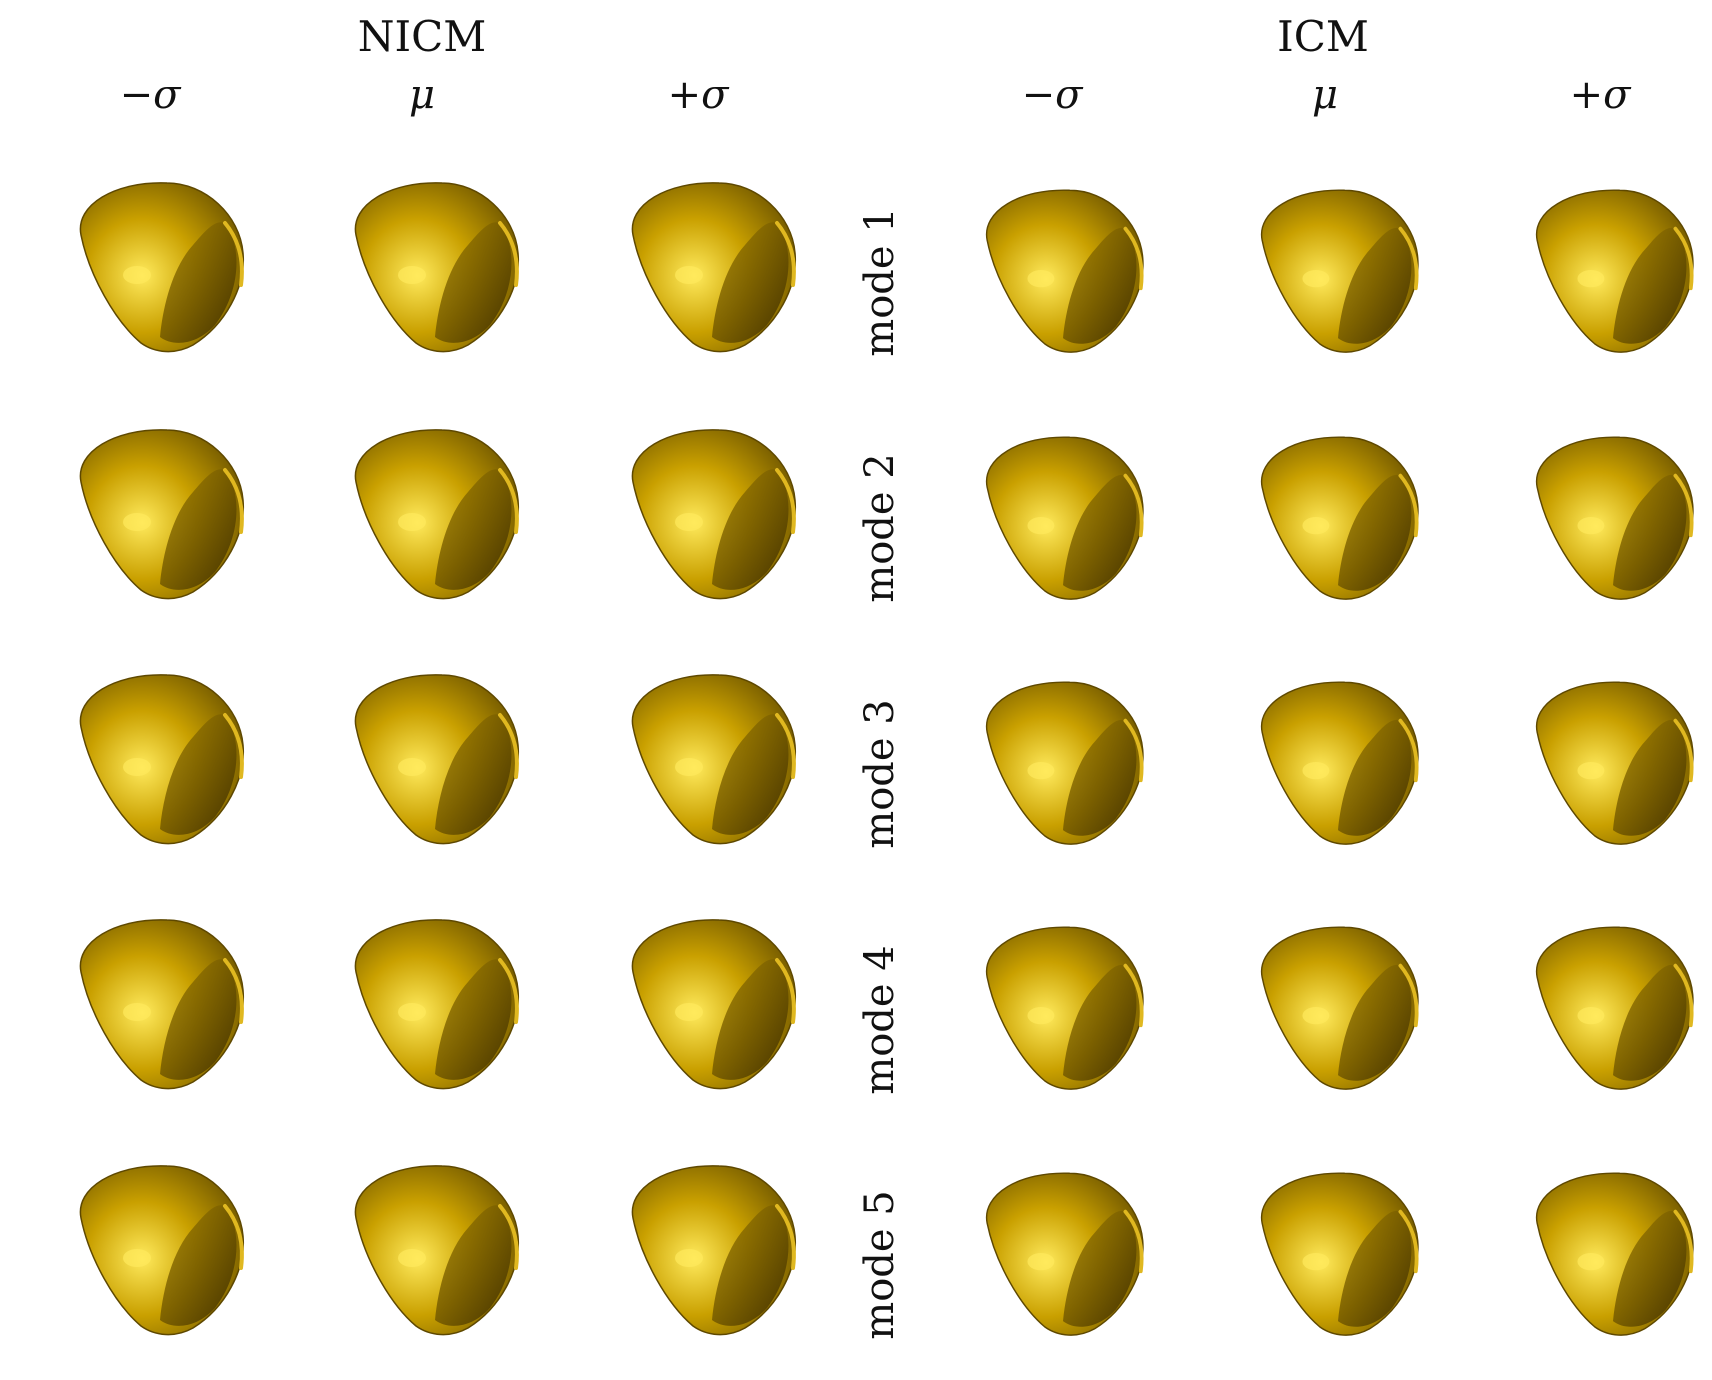 This screenshot has width=1712, height=1380. I want to click on ventricle-shape-row2-col4-icon, so click(1064, 518).